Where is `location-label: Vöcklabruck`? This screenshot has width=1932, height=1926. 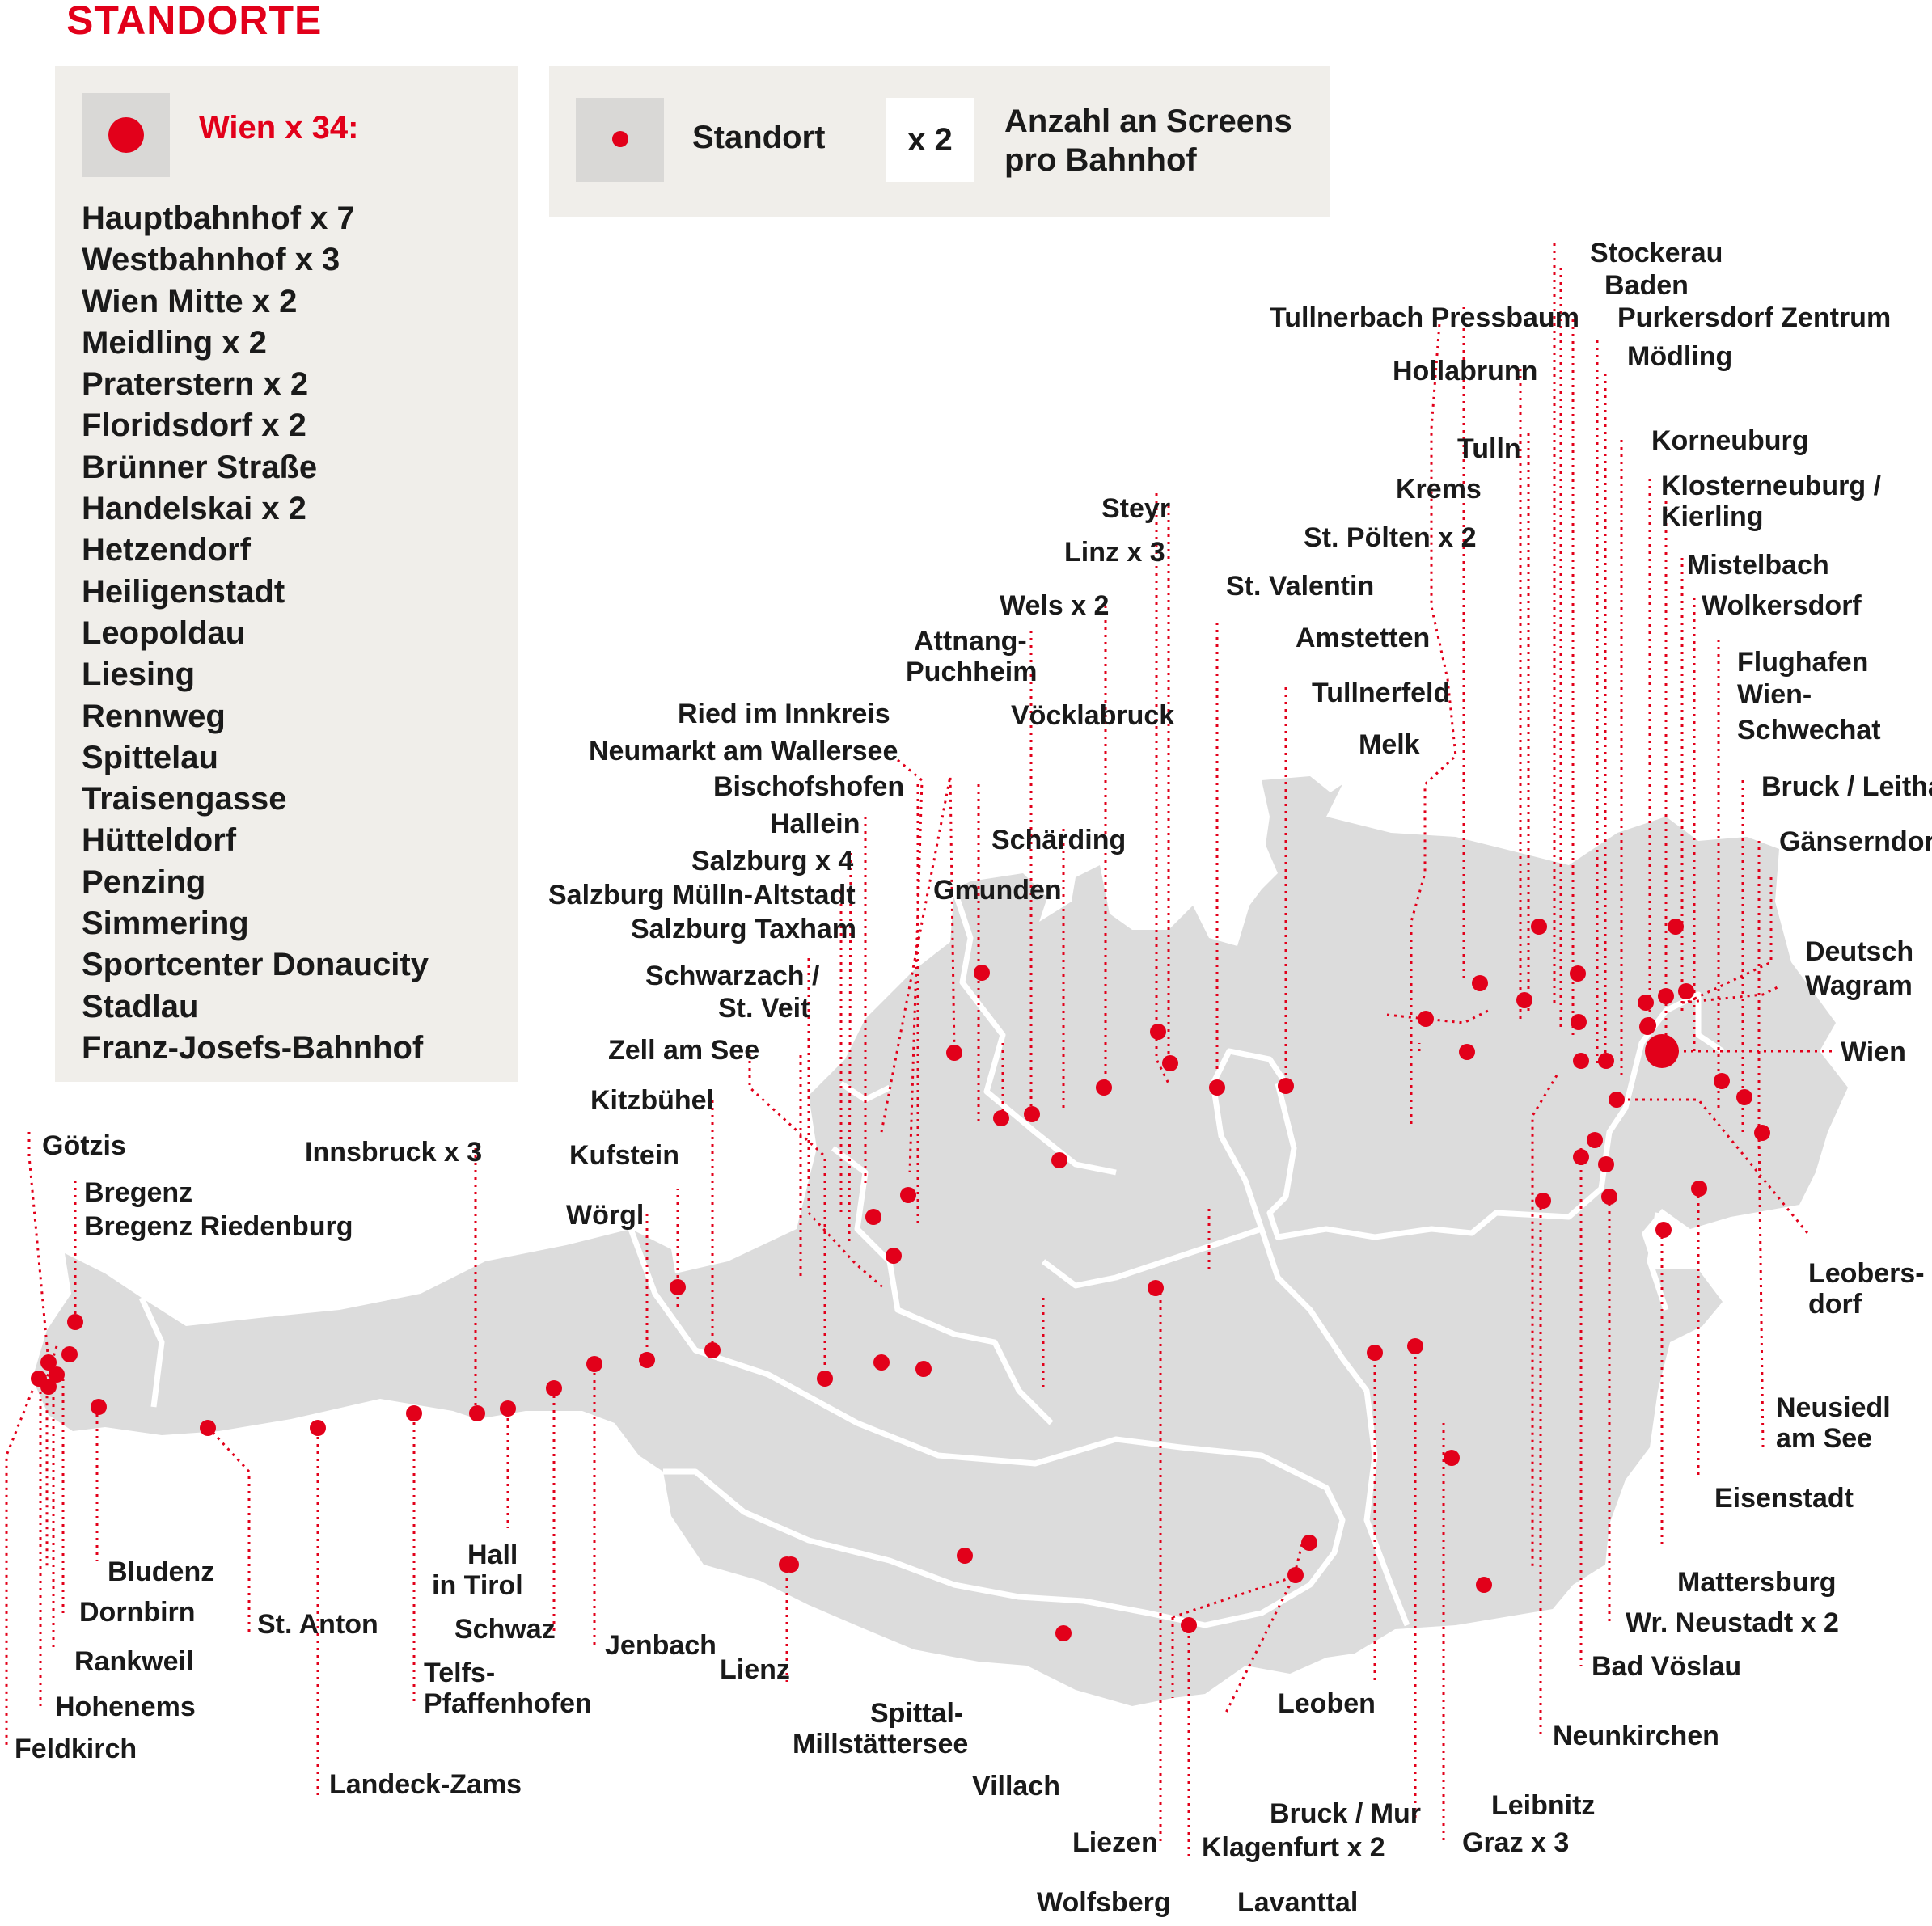 location-label: Vöcklabruck is located at coordinates (1092, 715).